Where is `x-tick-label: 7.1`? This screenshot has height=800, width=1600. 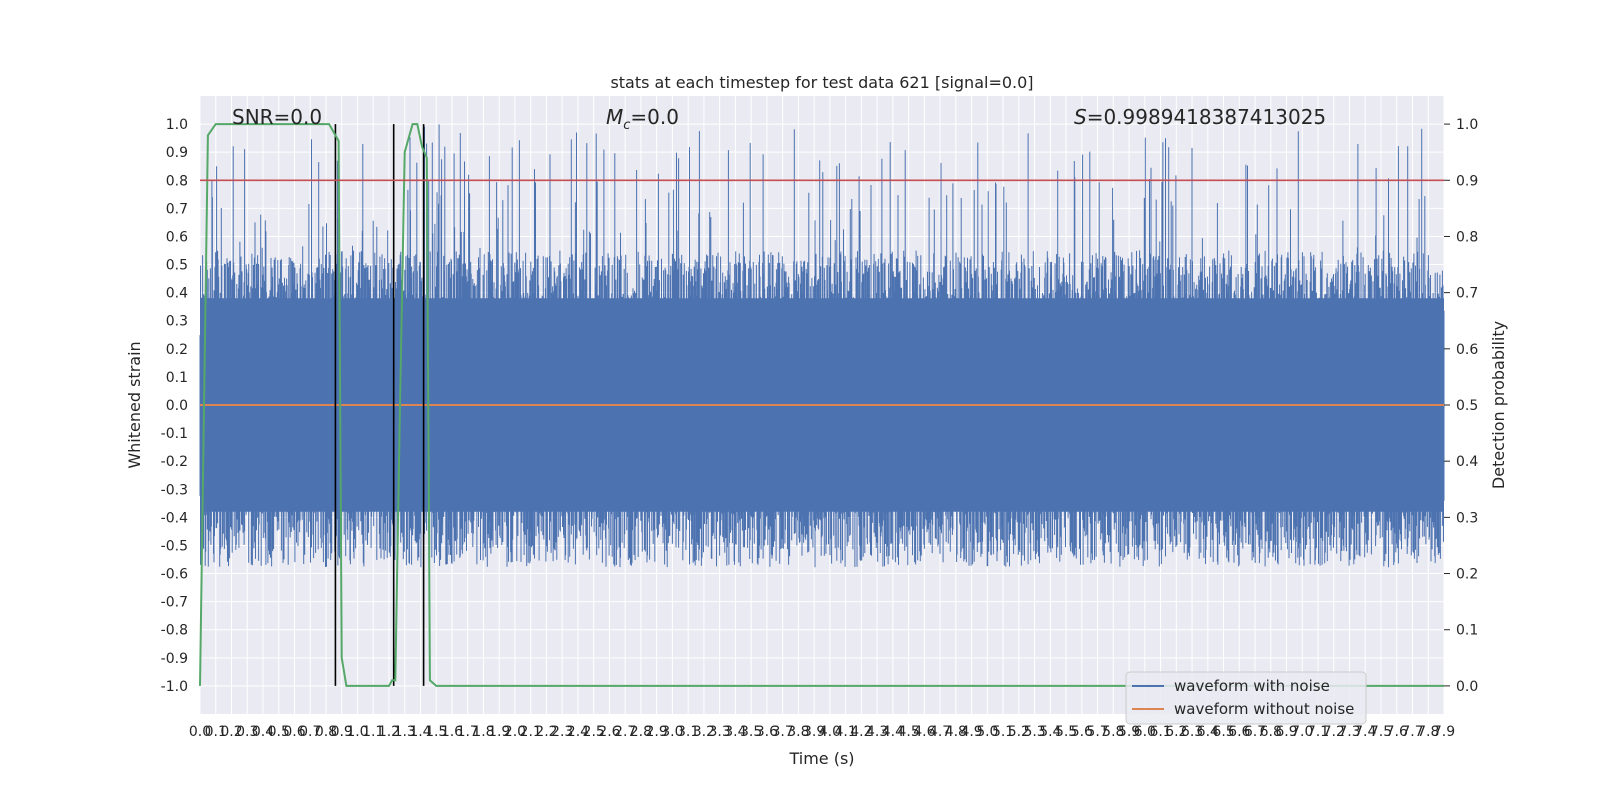
x-tick-label: 7.1 is located at coordinates (1318, 732).